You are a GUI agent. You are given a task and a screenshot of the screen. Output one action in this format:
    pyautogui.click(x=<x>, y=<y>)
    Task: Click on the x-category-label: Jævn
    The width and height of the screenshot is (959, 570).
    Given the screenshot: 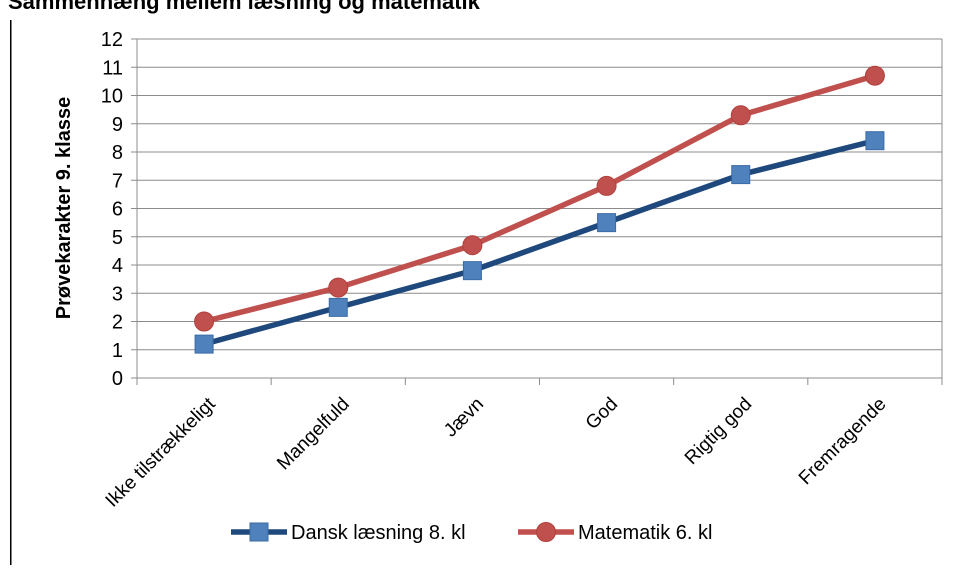 What is the action you would take?
    pyautogui.click(x=464, y=418)
    